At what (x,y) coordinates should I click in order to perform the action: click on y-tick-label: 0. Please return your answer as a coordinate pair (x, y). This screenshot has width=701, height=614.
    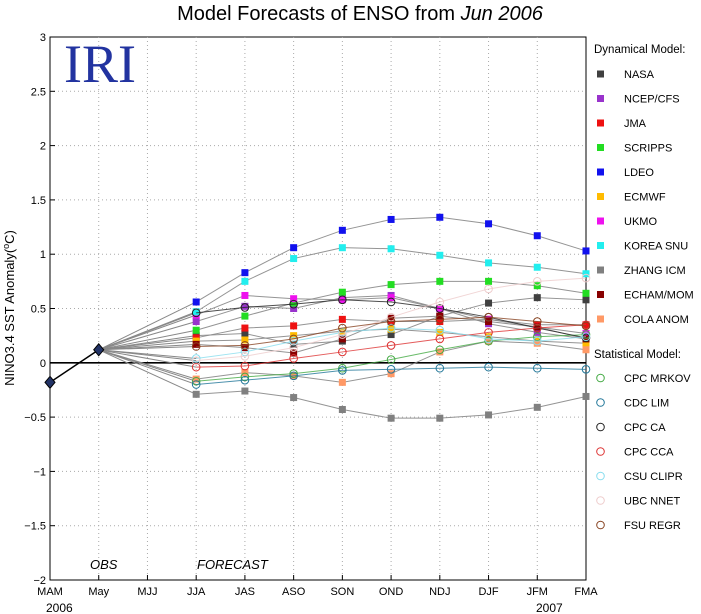
    Looking at the image, I should click on (43, 364).